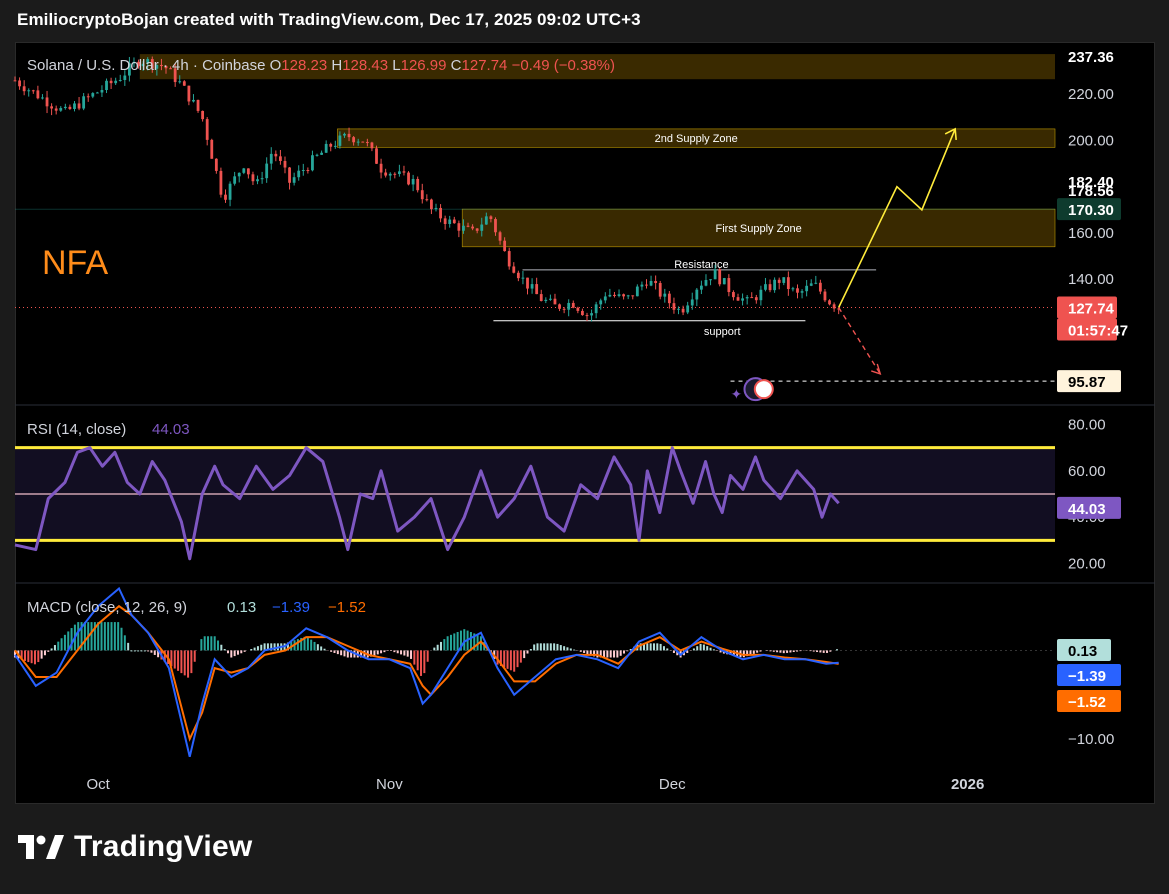 This screenshot has width=1169, height=894. I want to click on legend-value: 128.23, so click(304, 65).